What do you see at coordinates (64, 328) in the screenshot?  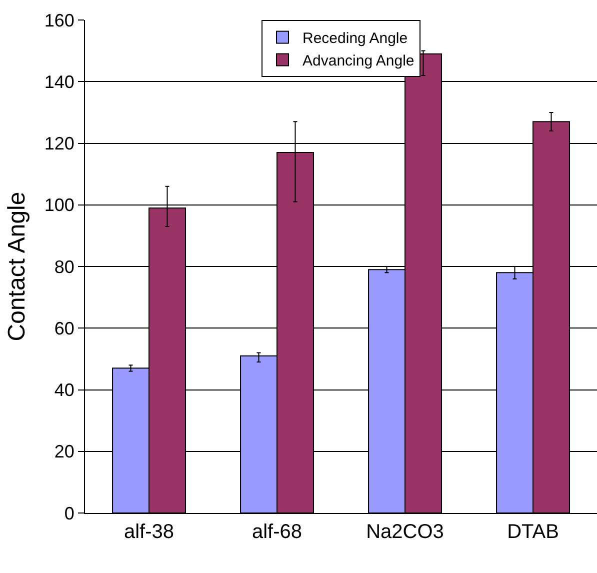 I see `y-tick-label: 60` at bounding box center [64, 328].